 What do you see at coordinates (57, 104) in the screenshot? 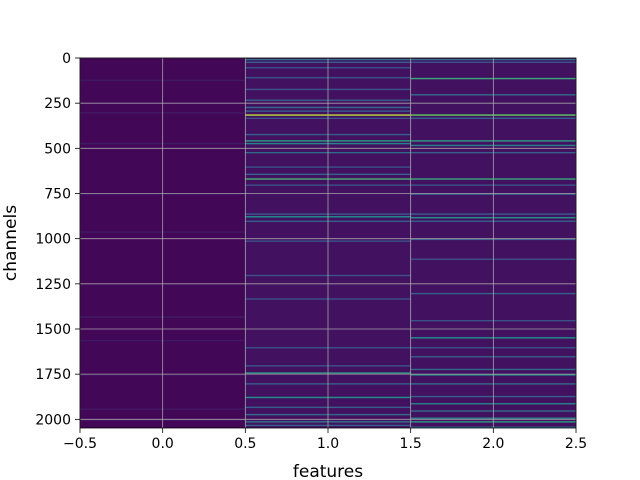
I see `y-tick-label: 250` at bounding box center [57, 104].